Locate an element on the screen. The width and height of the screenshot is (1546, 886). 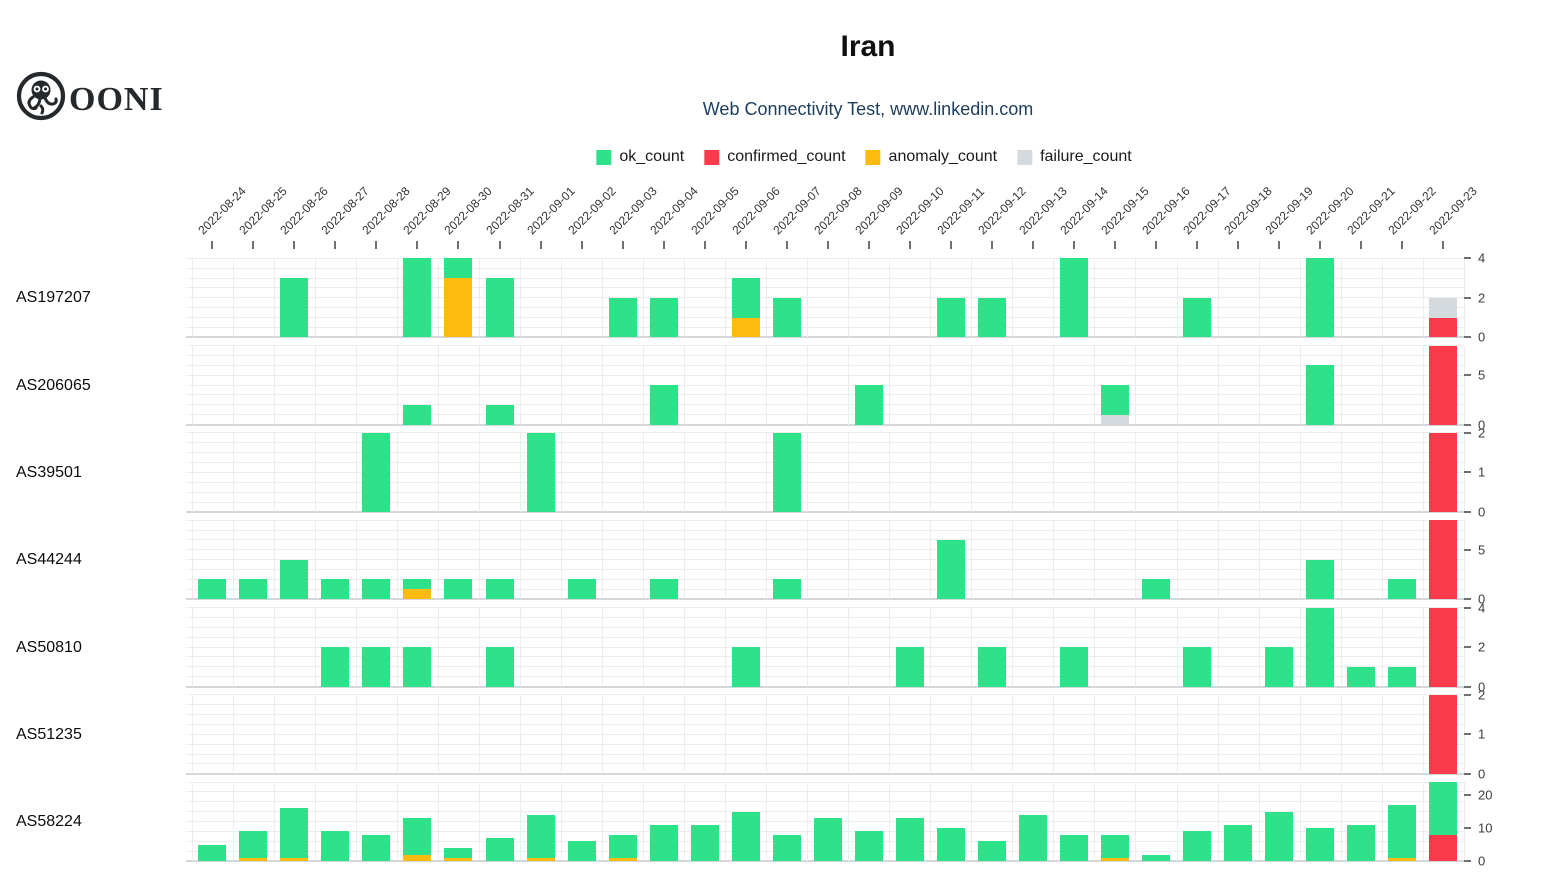
bar-AS50810-2022-09-12-ok is located at coordinates (991, 667).